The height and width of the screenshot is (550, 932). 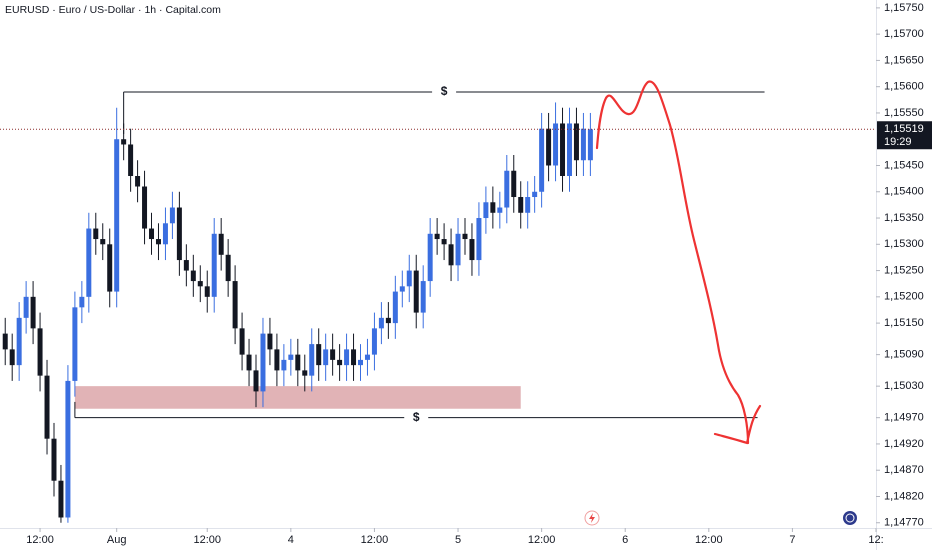 I want to click on y-tick-label: 1,15750, so click(x=904, y=8).